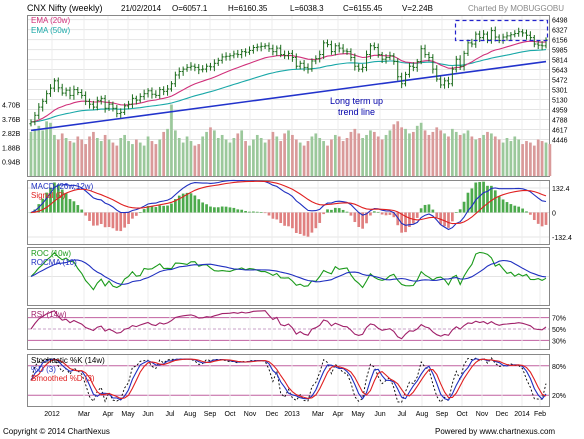  I want to click on trend-line, so click(288, 96).